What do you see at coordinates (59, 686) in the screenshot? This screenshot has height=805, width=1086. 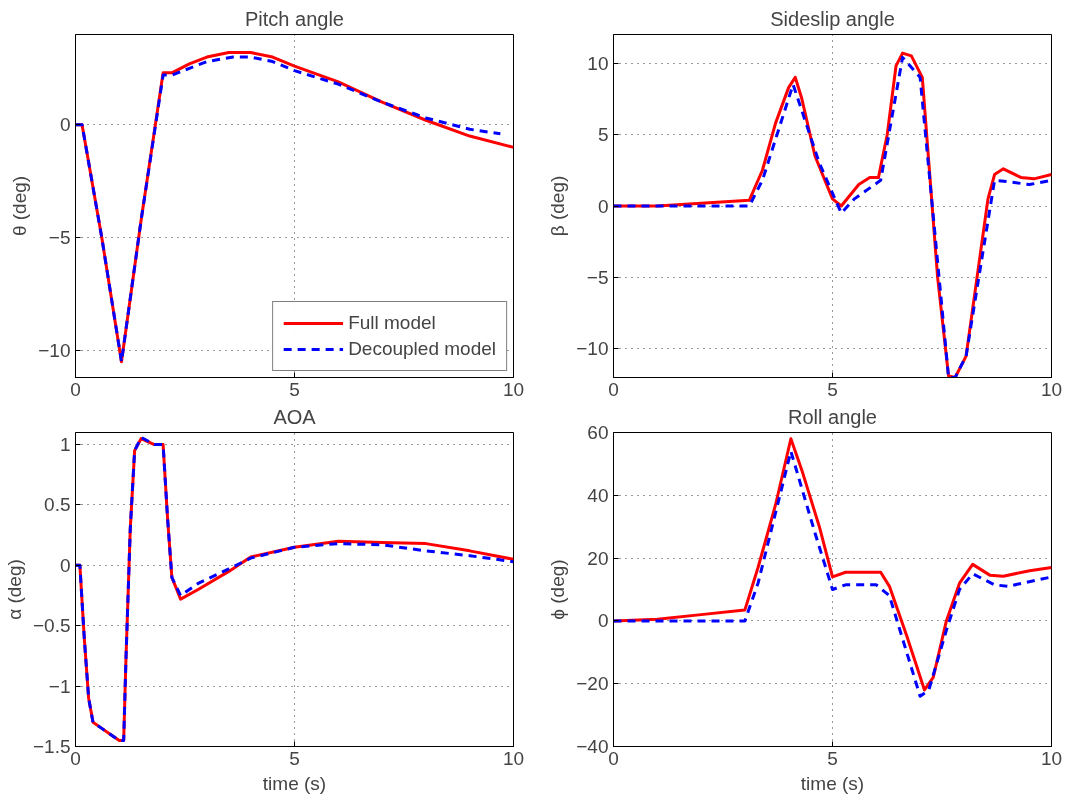 I see `y-tick-label: −1` at bounding box center [59, 686].